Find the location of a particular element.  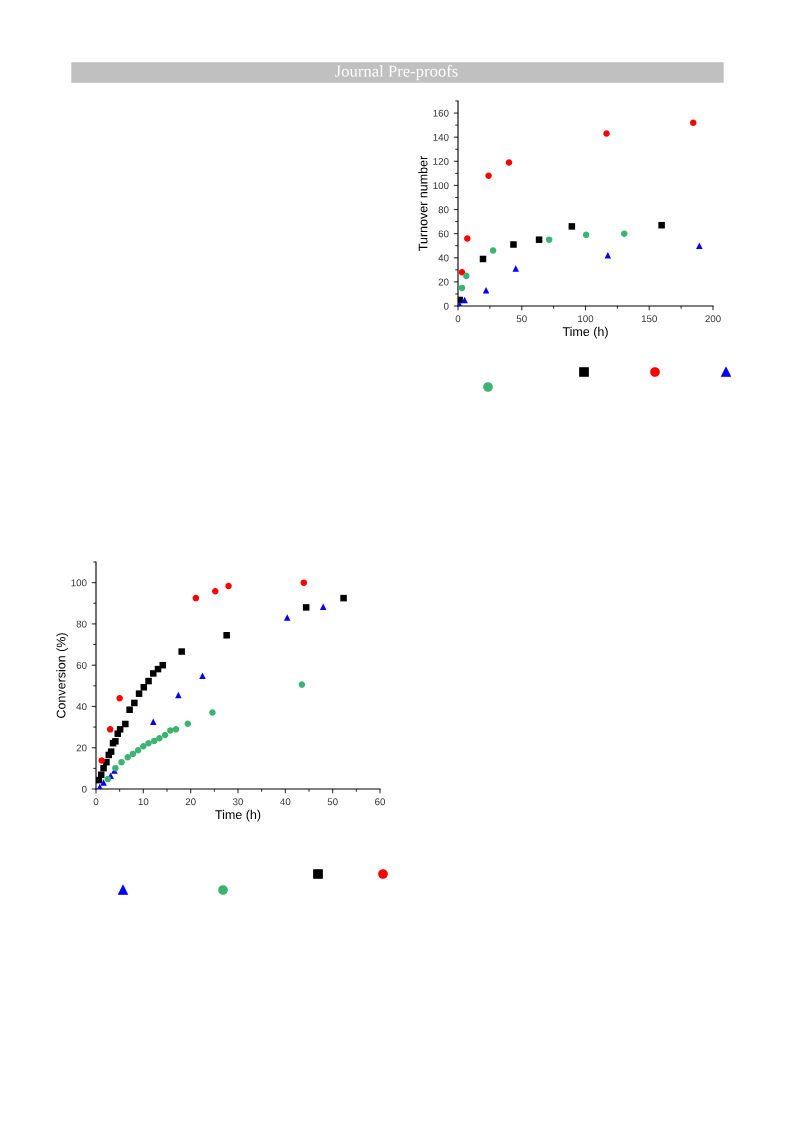

x-tick-label: 30 is located at coordinates (238, 802).